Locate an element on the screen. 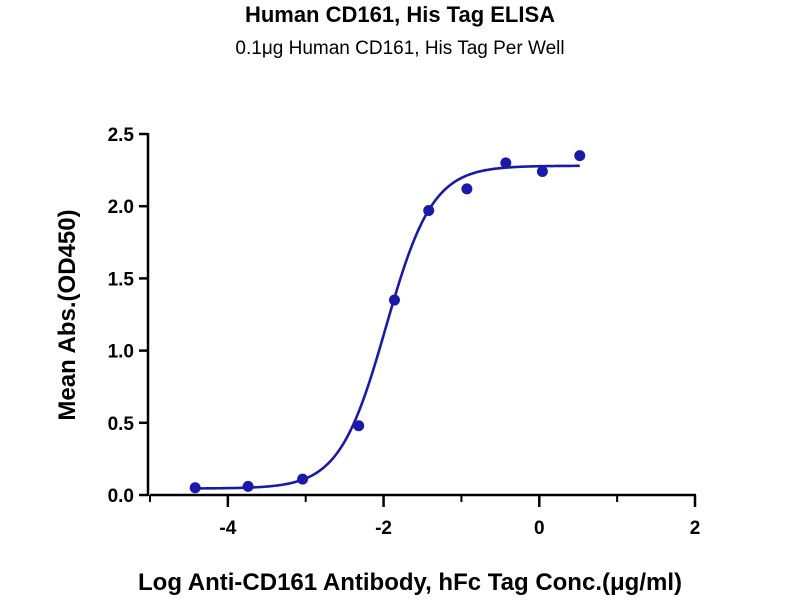  y-tick-label: 1.0 is located at coordinates (121, 352).